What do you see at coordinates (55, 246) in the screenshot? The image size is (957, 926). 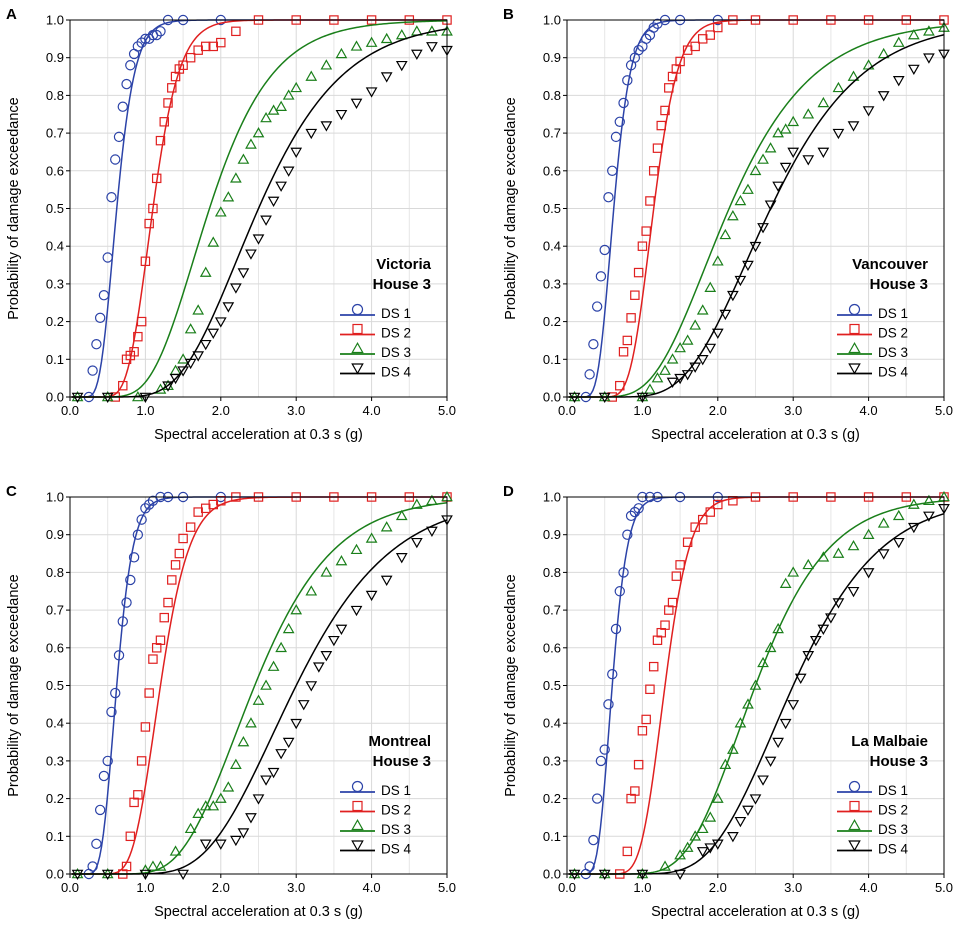 I see `y-tick-label: 0.4` at bounding box center [55, 246].